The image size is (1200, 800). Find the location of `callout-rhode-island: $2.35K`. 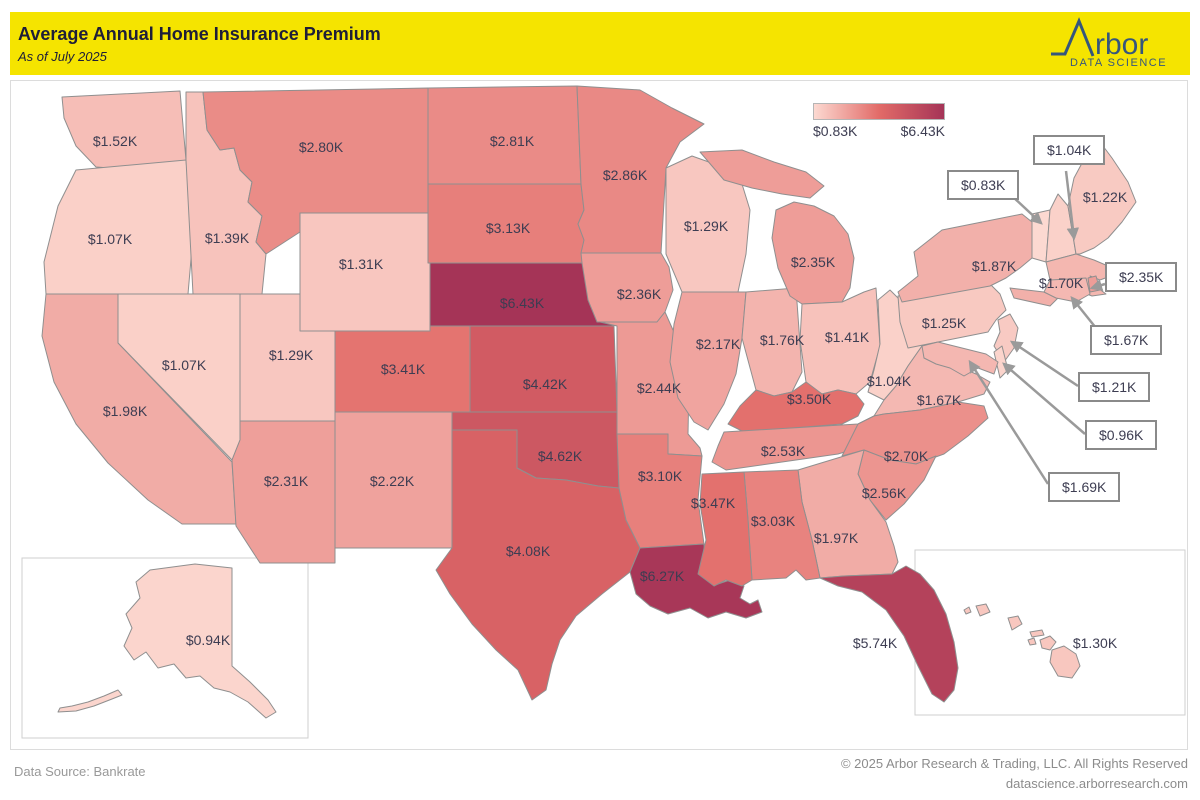

callout-rhode-island: $2.35K is located at coordinates (1141, 277).